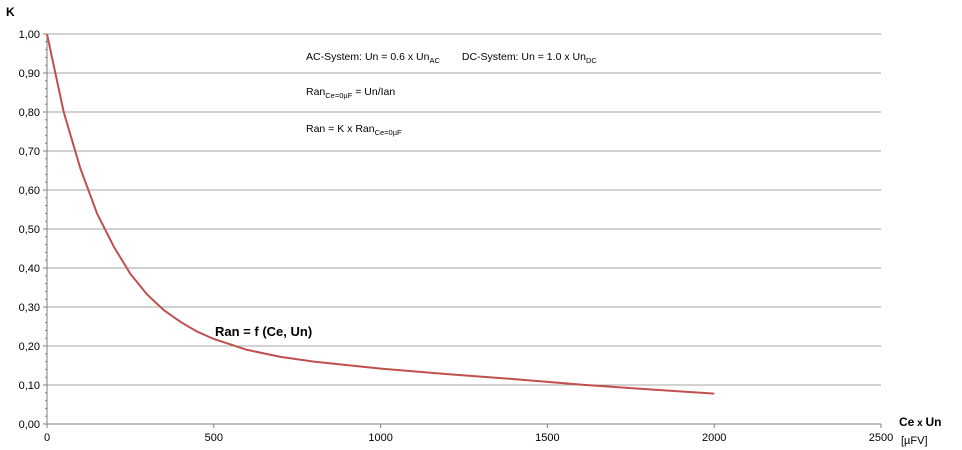 This screenshot has height=450, width=962. I want to click on y-tick-label: 0,40, so click(29, 269).